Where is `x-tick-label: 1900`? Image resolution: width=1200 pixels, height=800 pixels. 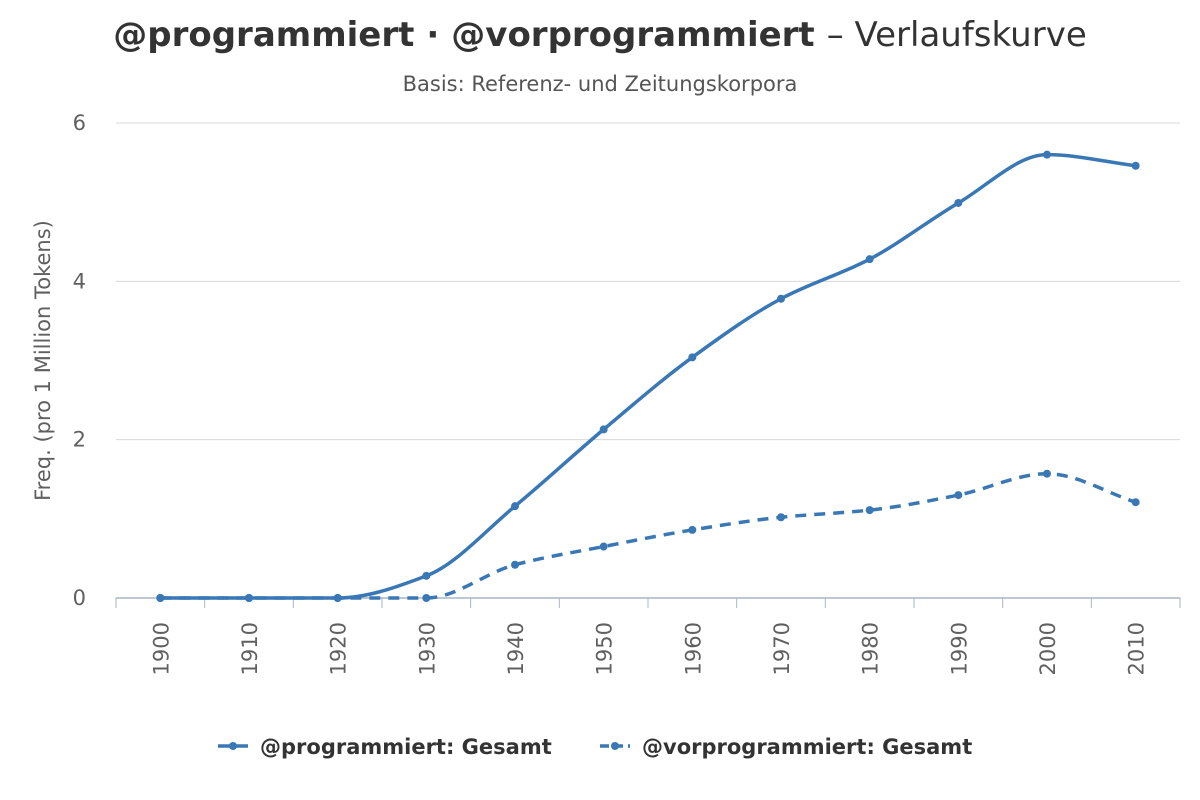 x-tick-label: 1900 is located at coordinates (161, 648).